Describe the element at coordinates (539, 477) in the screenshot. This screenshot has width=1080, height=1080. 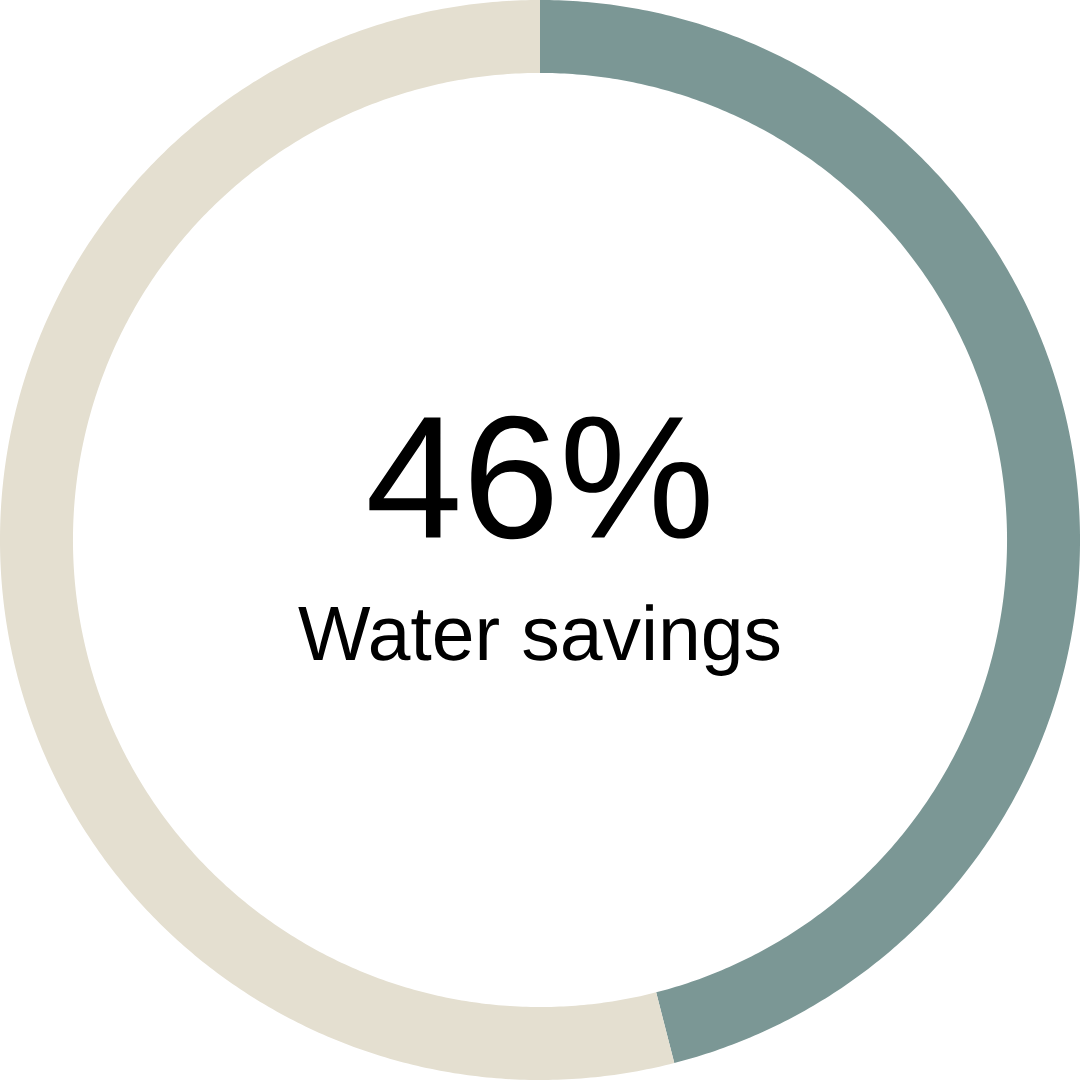
I see `text: 46%` at that location.